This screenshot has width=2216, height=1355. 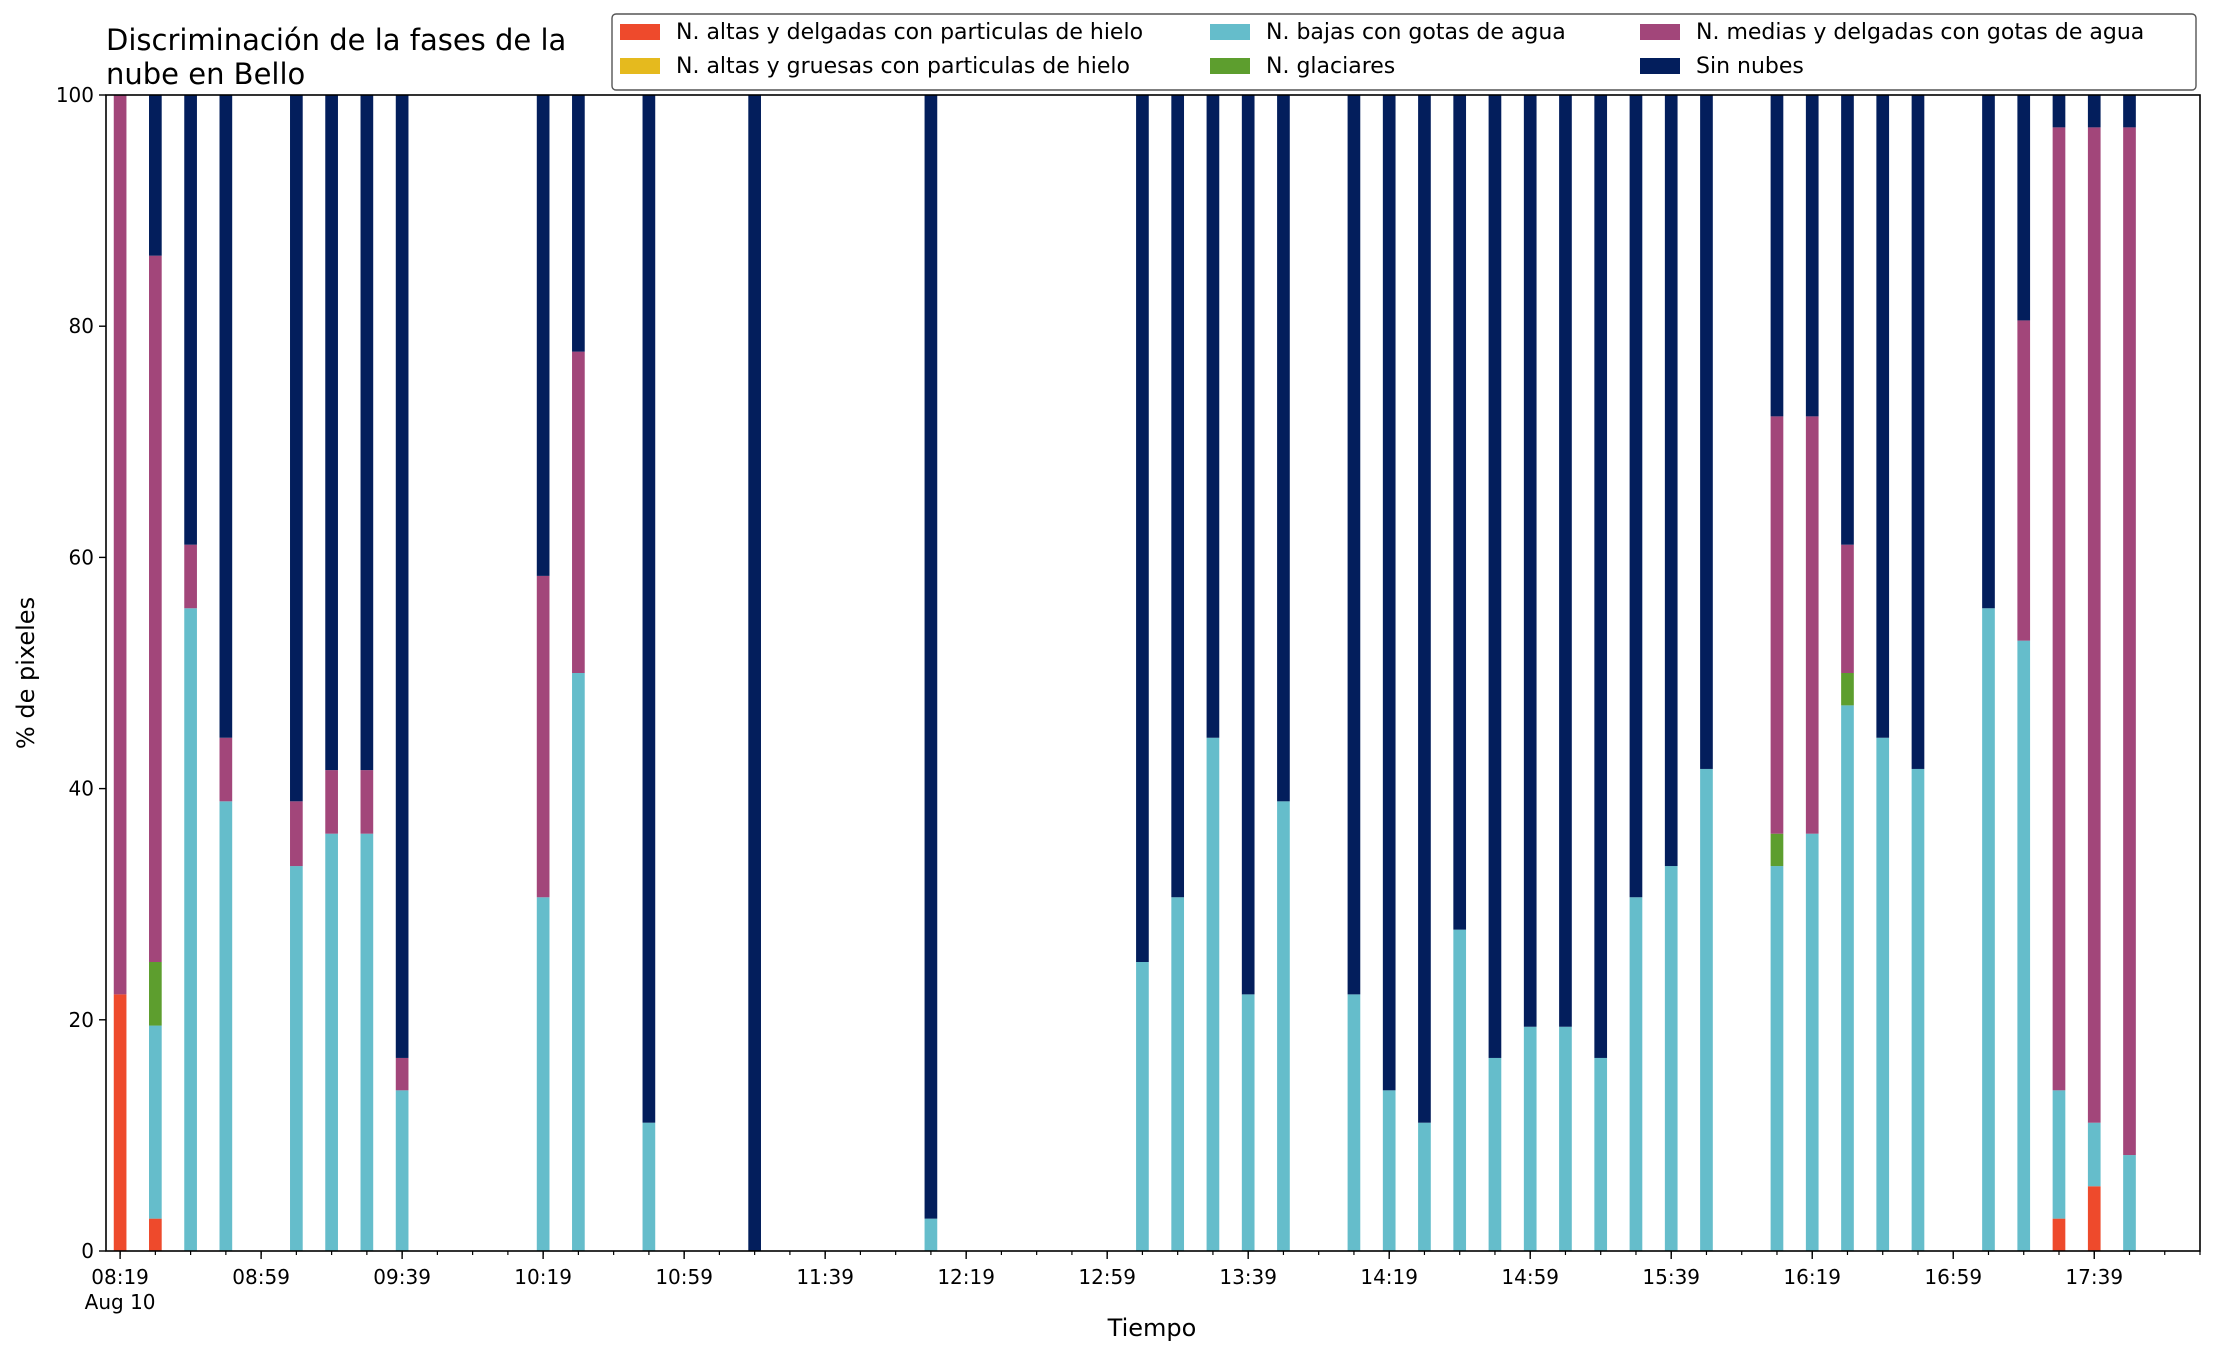 What do you see at coordinates (120, 1277) in the screenshot?
I see `x-tick-label: 08:19` at bounding box center [120, 1277].